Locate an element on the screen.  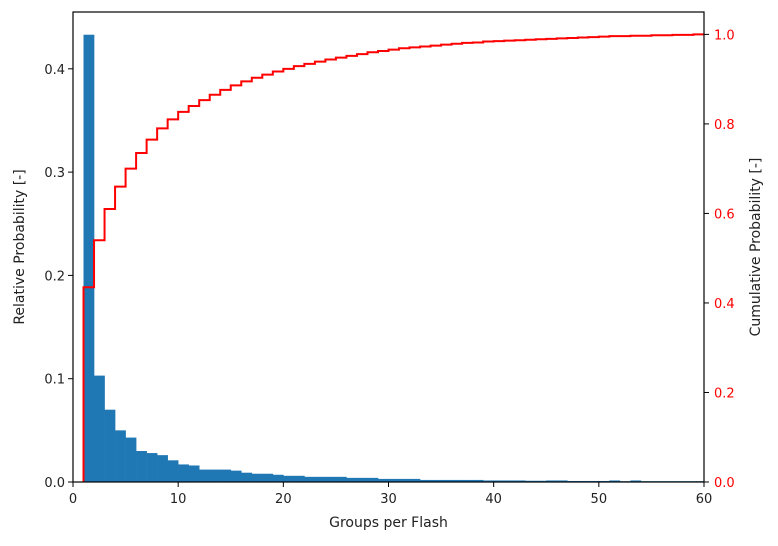
y-axis-ticks: 0.0 0.1 0.2 0.3 0.4 is located at coordinates (58, 277).